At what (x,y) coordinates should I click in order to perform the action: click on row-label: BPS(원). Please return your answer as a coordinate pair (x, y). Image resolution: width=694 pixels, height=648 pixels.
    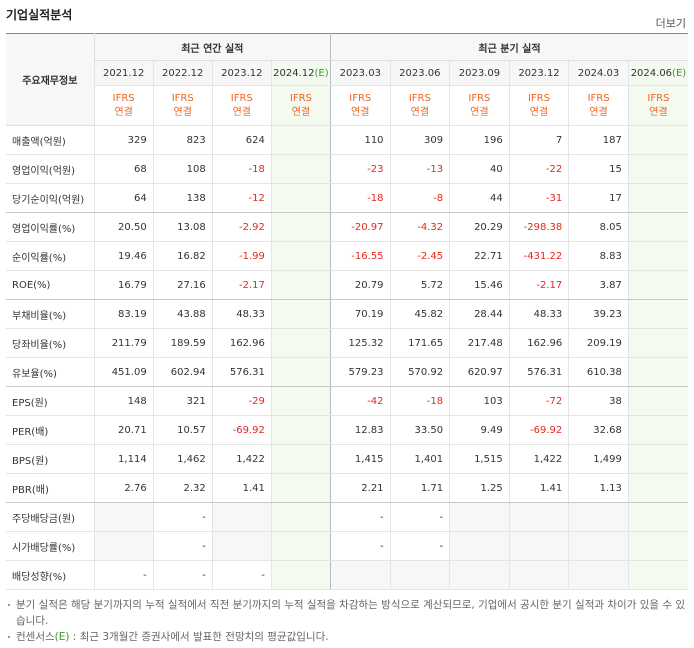
    Looking at the image, I should click on (50, 459).